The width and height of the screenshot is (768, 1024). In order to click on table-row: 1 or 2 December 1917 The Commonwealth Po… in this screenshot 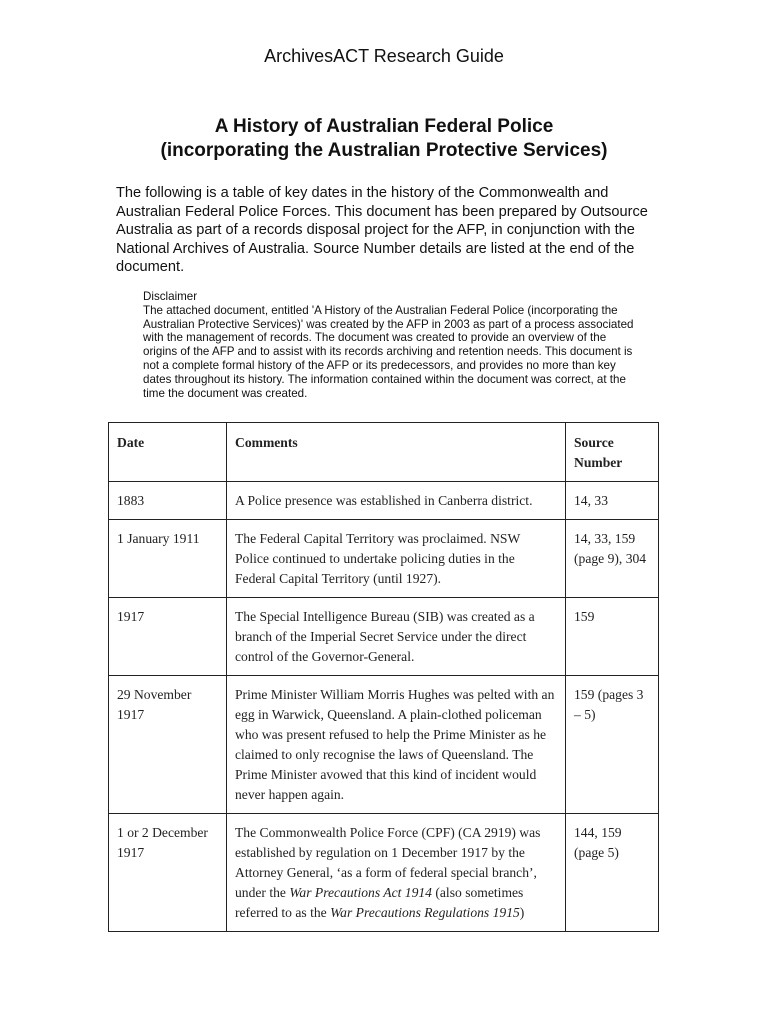, I will do `click(383, 872)`.